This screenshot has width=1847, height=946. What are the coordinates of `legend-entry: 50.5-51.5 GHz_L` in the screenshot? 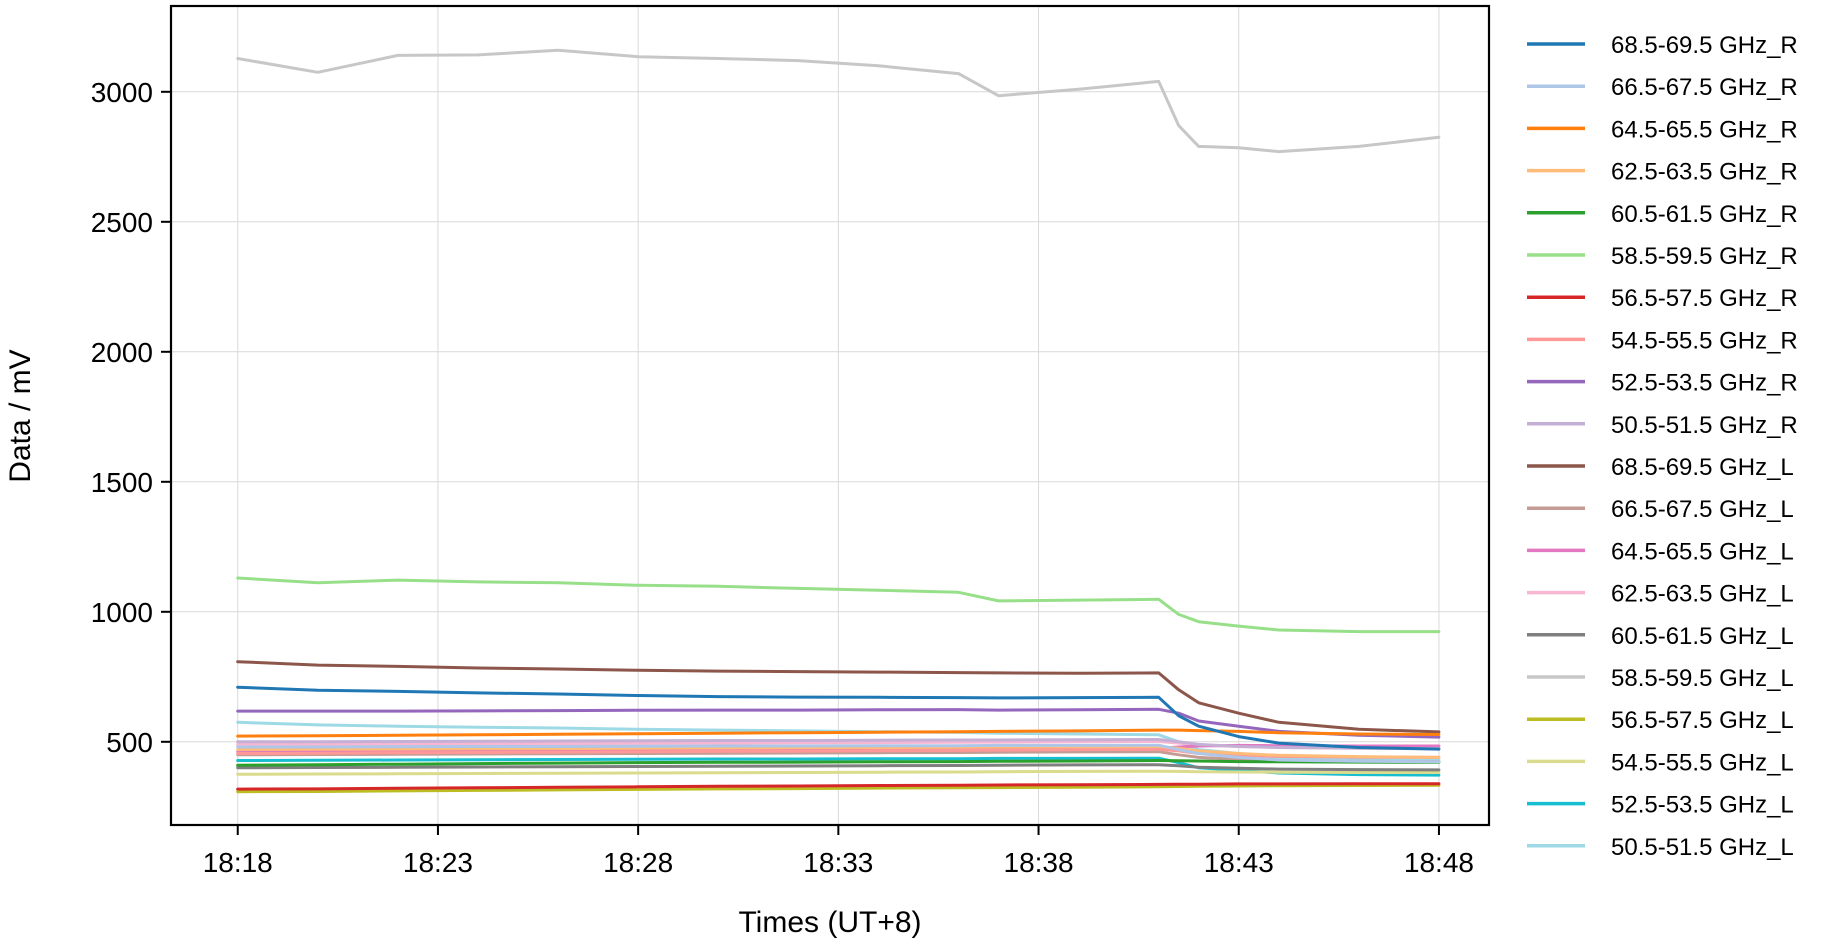 It's located at (1660, 847).